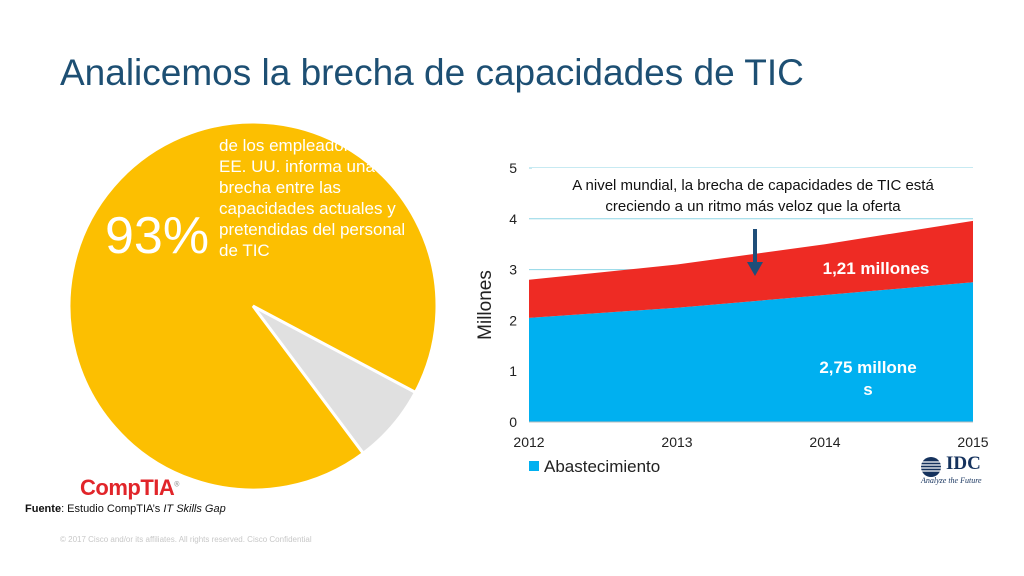 The image size is (1024, 576). Describe the element at coordinates (513, 219) in the screenshot. I see `y-tick-label: 4` at that location.